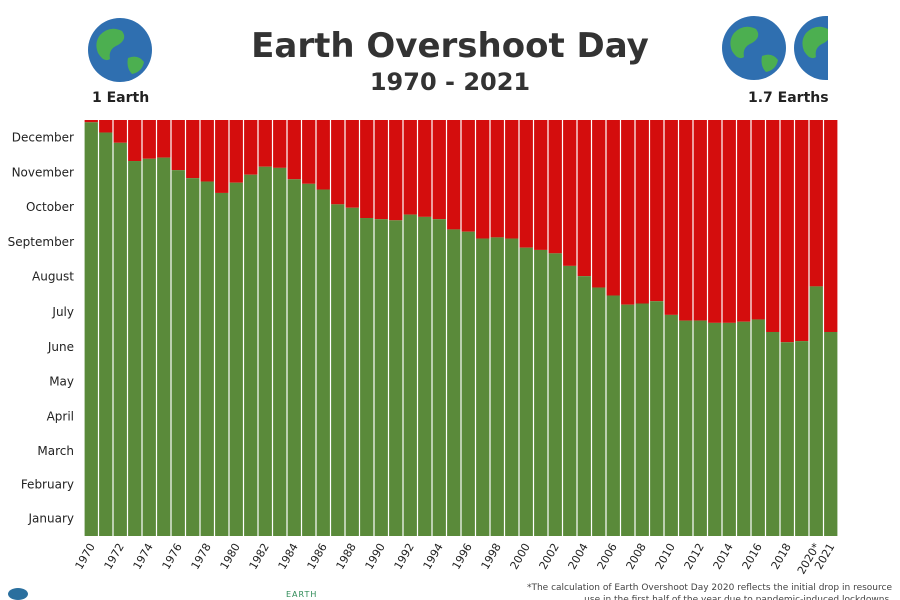 This screenshot has height=600, width=900. Describe the element at coordinates (450, 46) in the screenshot. I see `main-title: Earth Overshoot Day` at that location.